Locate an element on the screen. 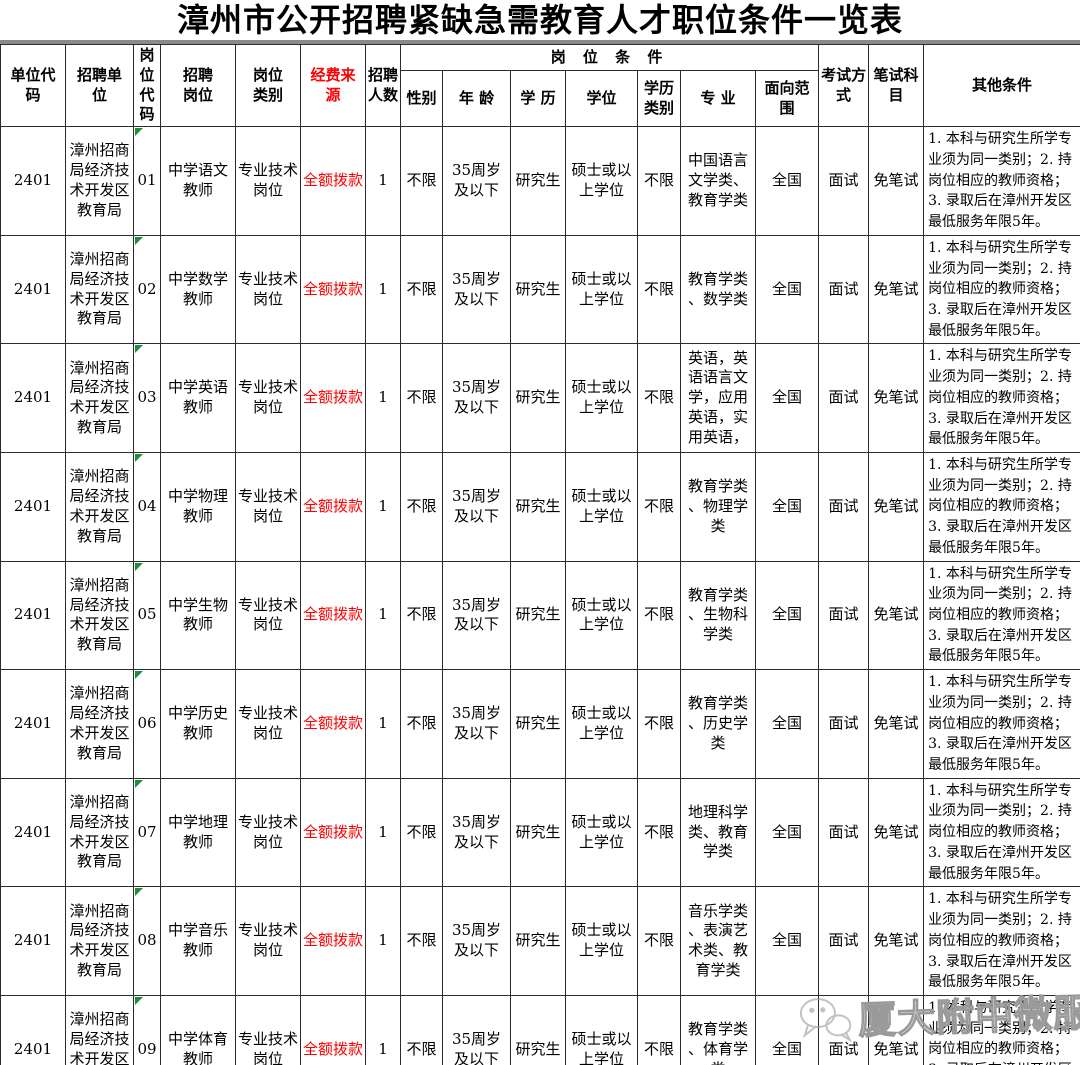  cell-position: 中学语文教师 is located at coordinates (198, 181).